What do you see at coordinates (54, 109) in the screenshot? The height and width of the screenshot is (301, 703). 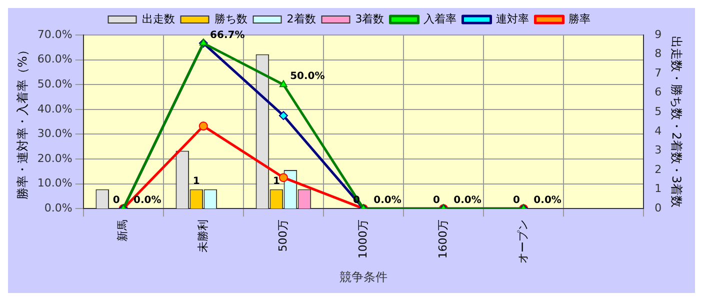 I see `y-tick-label: 40.0%` at bounding box center [54, 109].